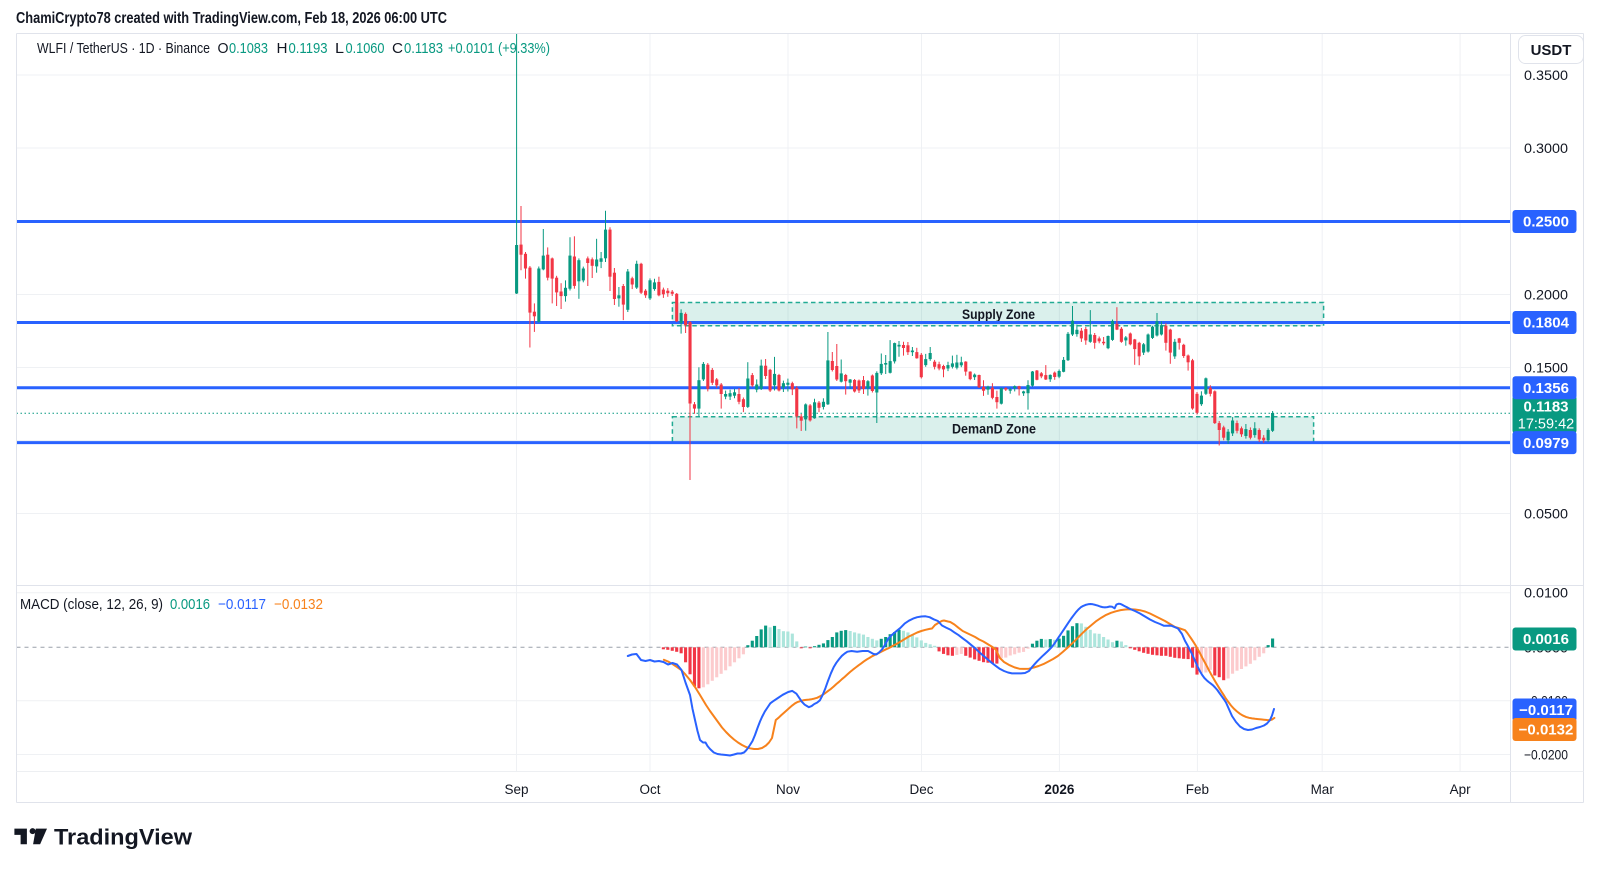  What do you see at coordinates (308, 48) in the screenshot?
I see `svg-text: 0.1193` at bounding box center [308, 48].